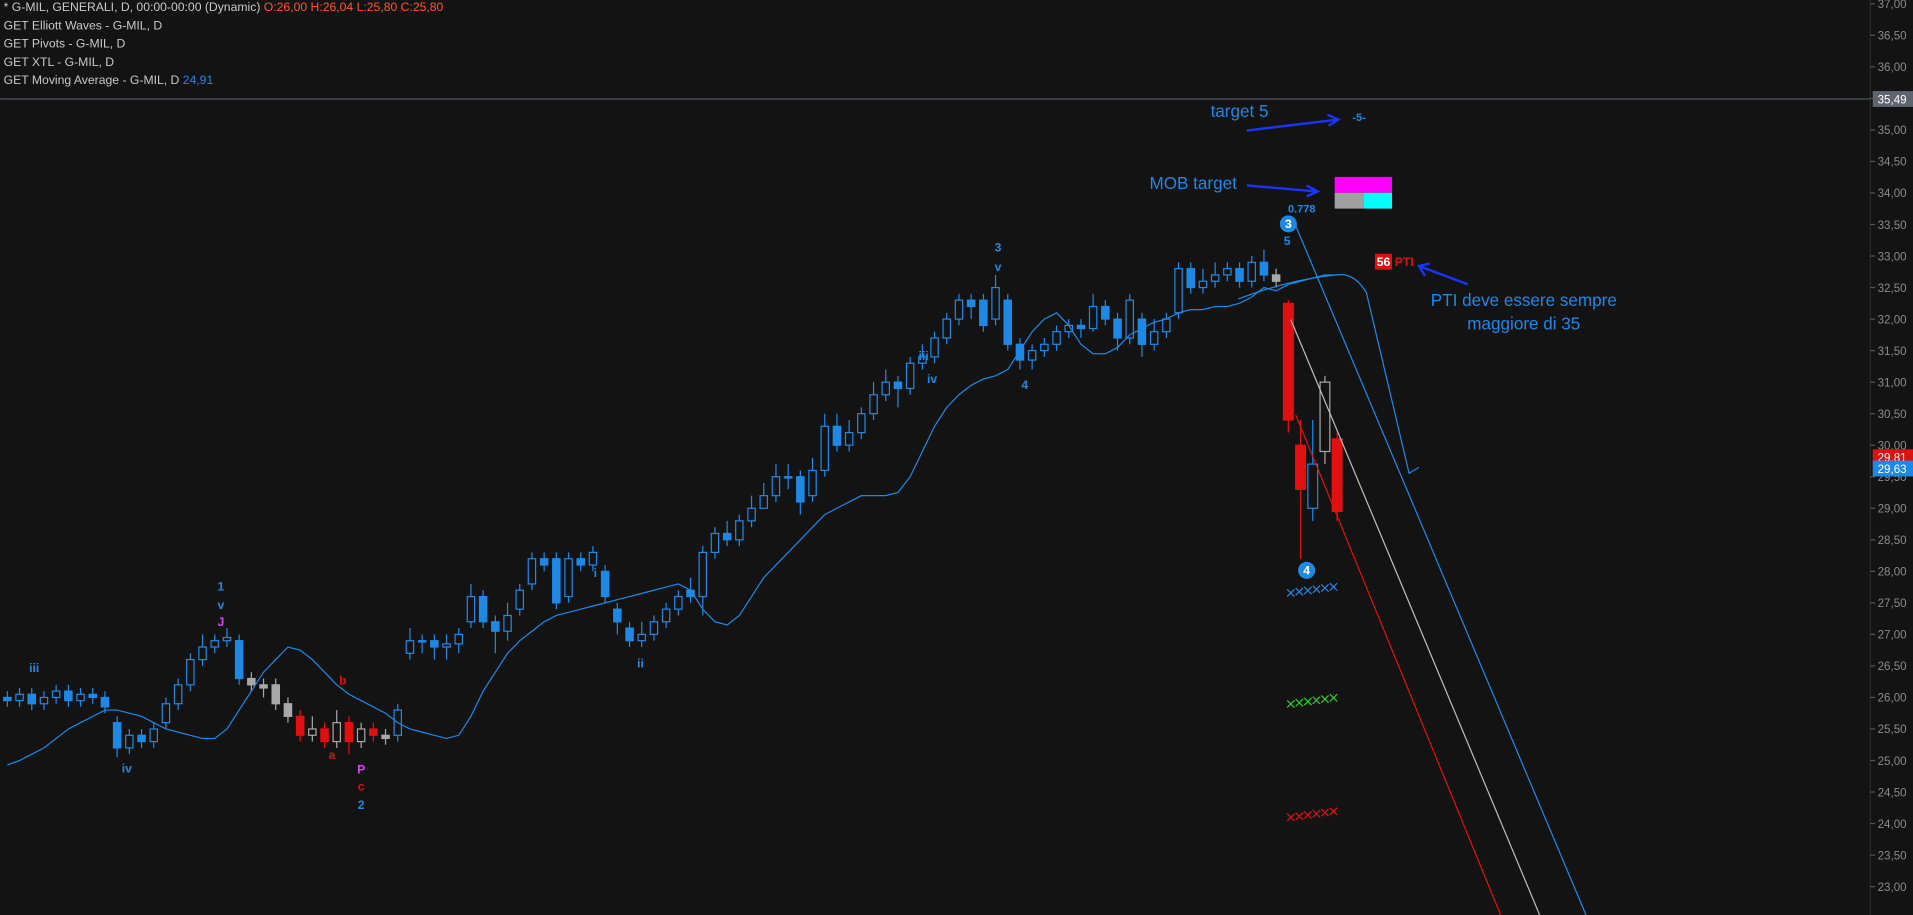 The image size is (1913, 915). I want to click on annotation: 2, so click(361, 805).